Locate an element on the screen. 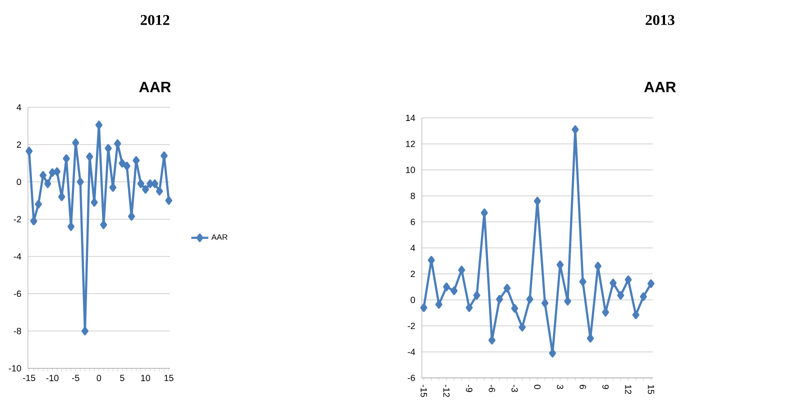  x-tick-label: -12 is located at coordinates (446, 391).